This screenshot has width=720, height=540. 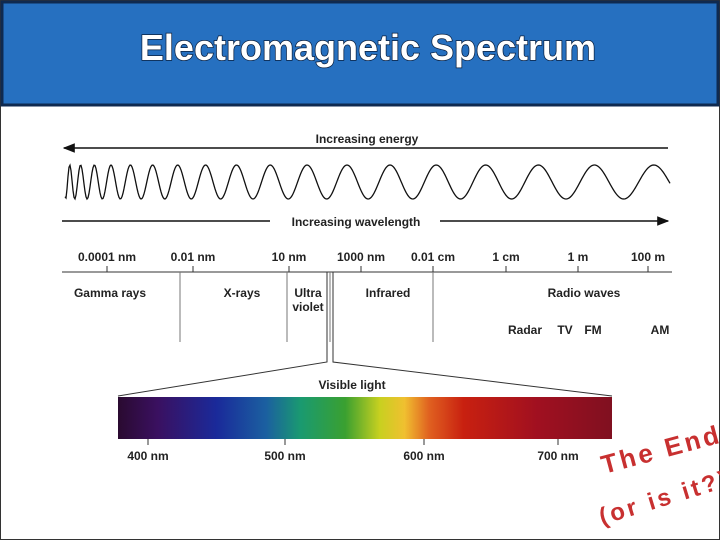 I want to click on title: Electromagnetic Spectrum, so click(x=368, y=47).